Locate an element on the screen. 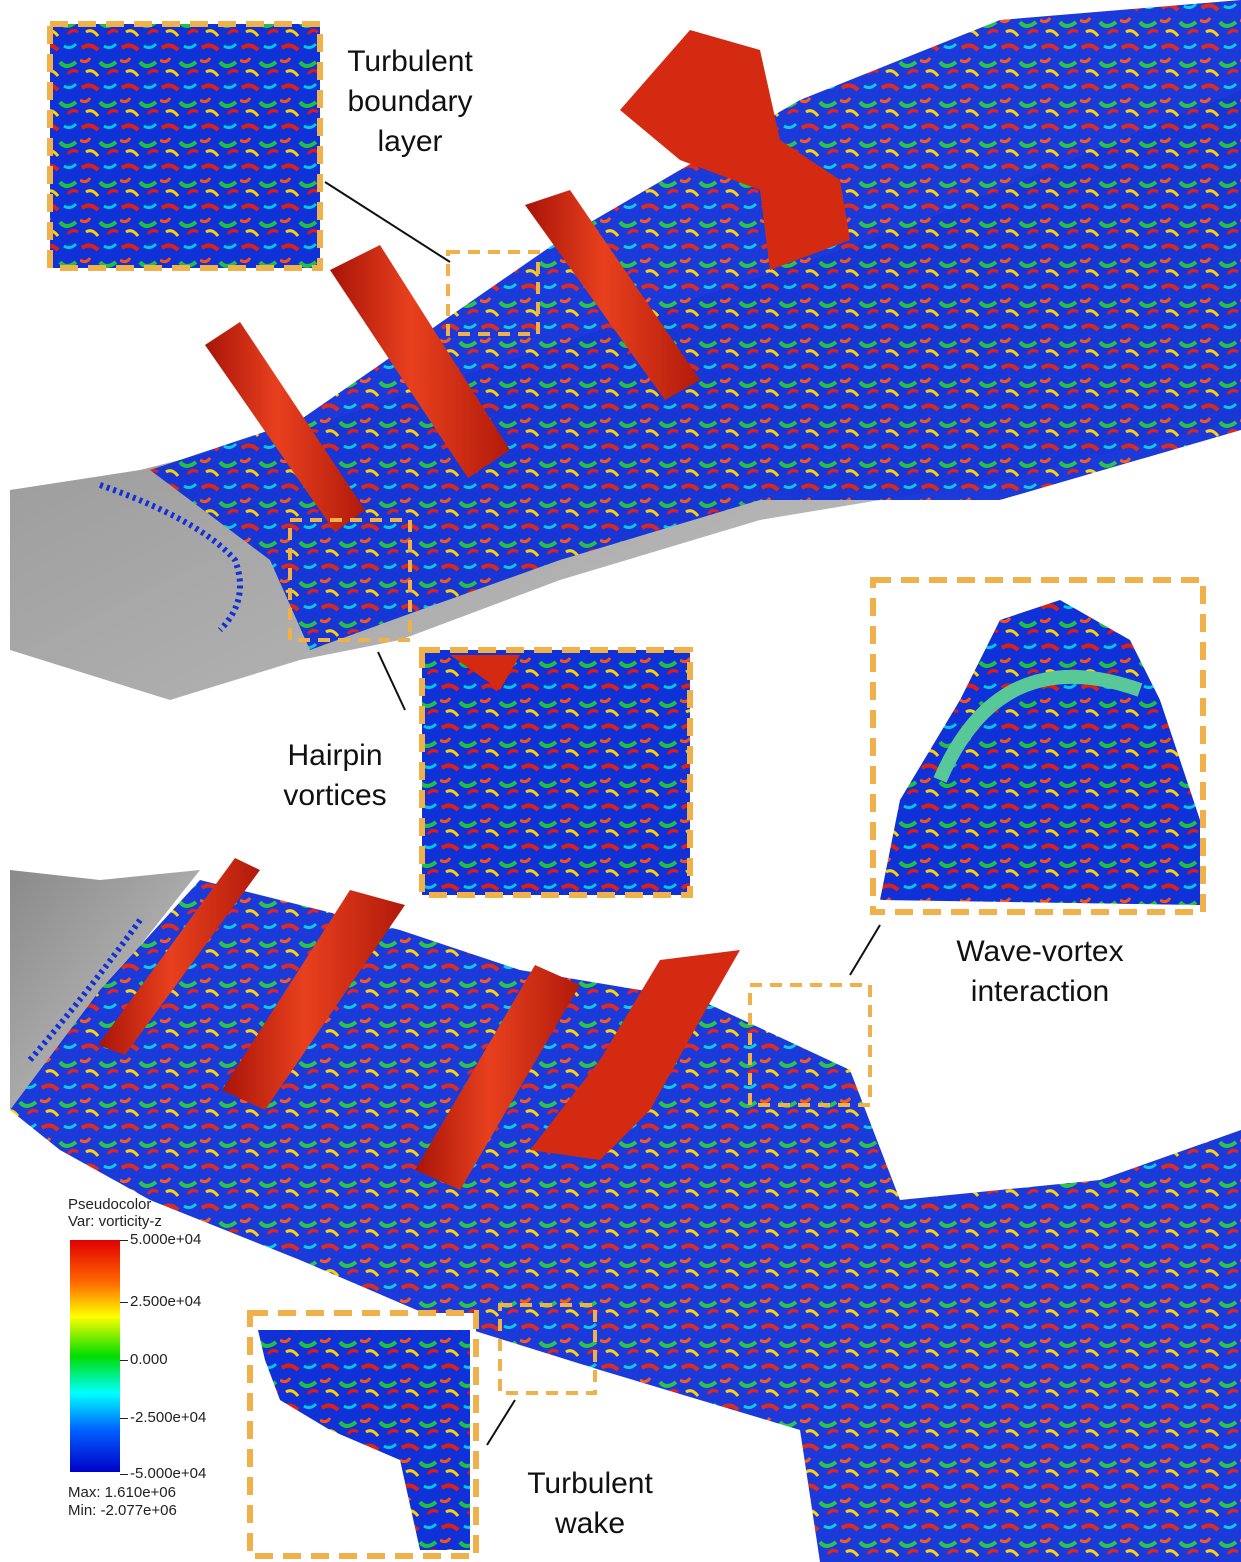 This screenshot has width=1241, height=1562. inset-wave-vortex-ribbon is located at coordinates (1038, 726).